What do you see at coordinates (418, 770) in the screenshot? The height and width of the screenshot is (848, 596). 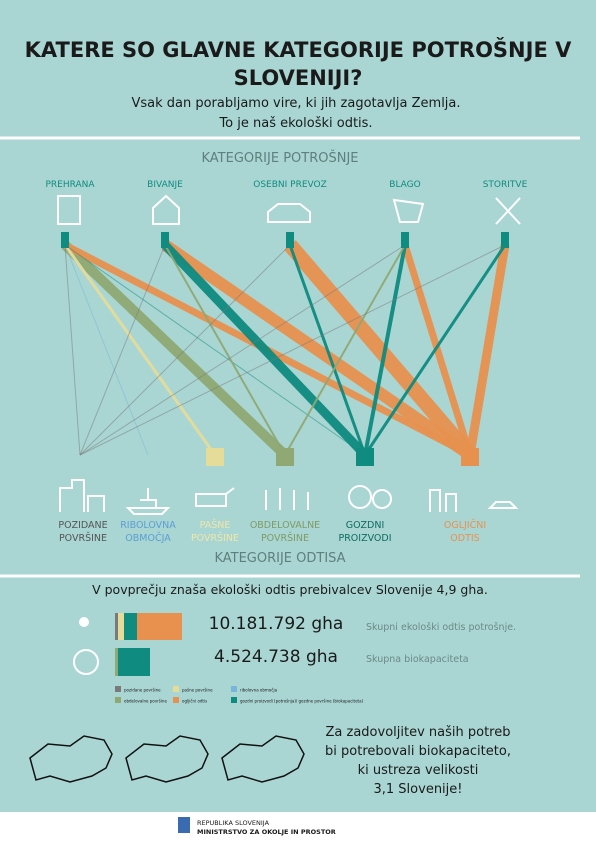 I see `conclusion: ki ustreza velikosti` at bounding box center [418, 770].